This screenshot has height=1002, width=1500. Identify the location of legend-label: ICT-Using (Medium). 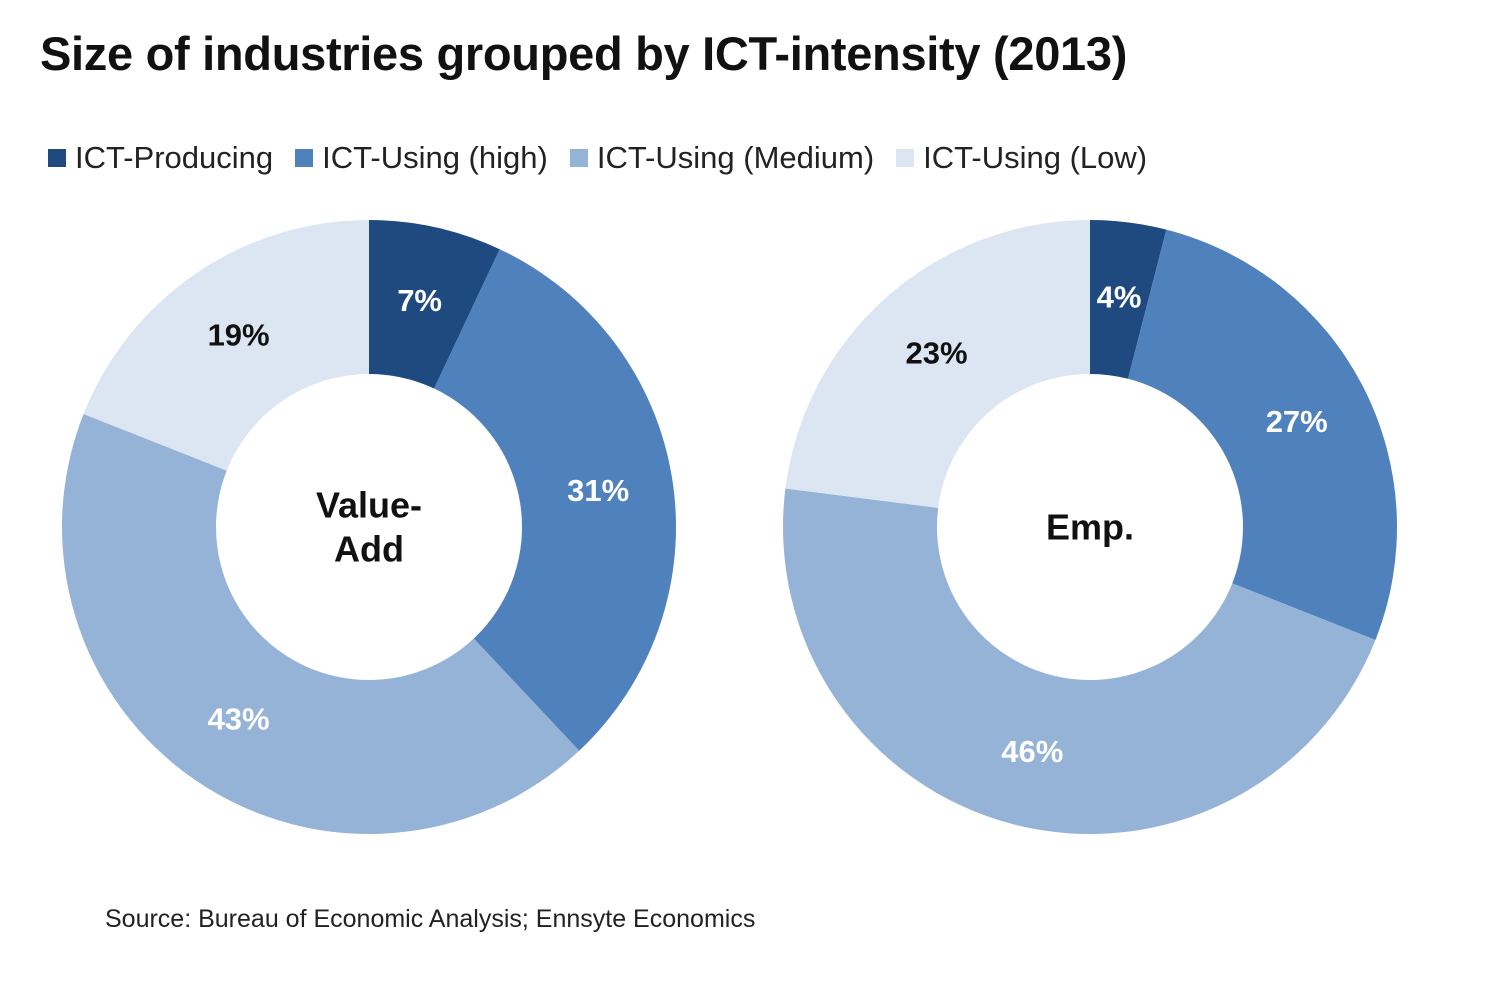
(735, 157).